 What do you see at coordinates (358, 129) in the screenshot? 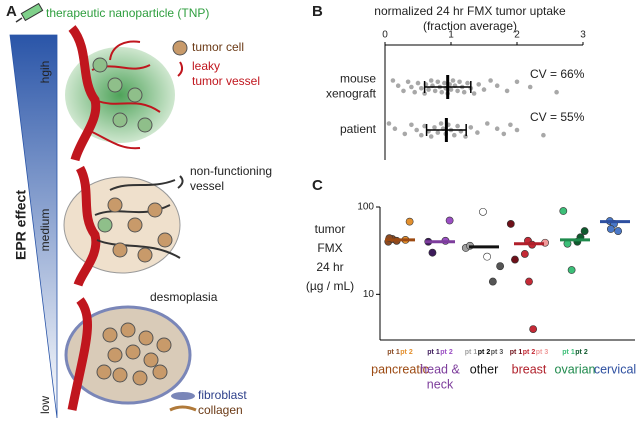
I see `category-label: patient` at bounding box center [358, 129].